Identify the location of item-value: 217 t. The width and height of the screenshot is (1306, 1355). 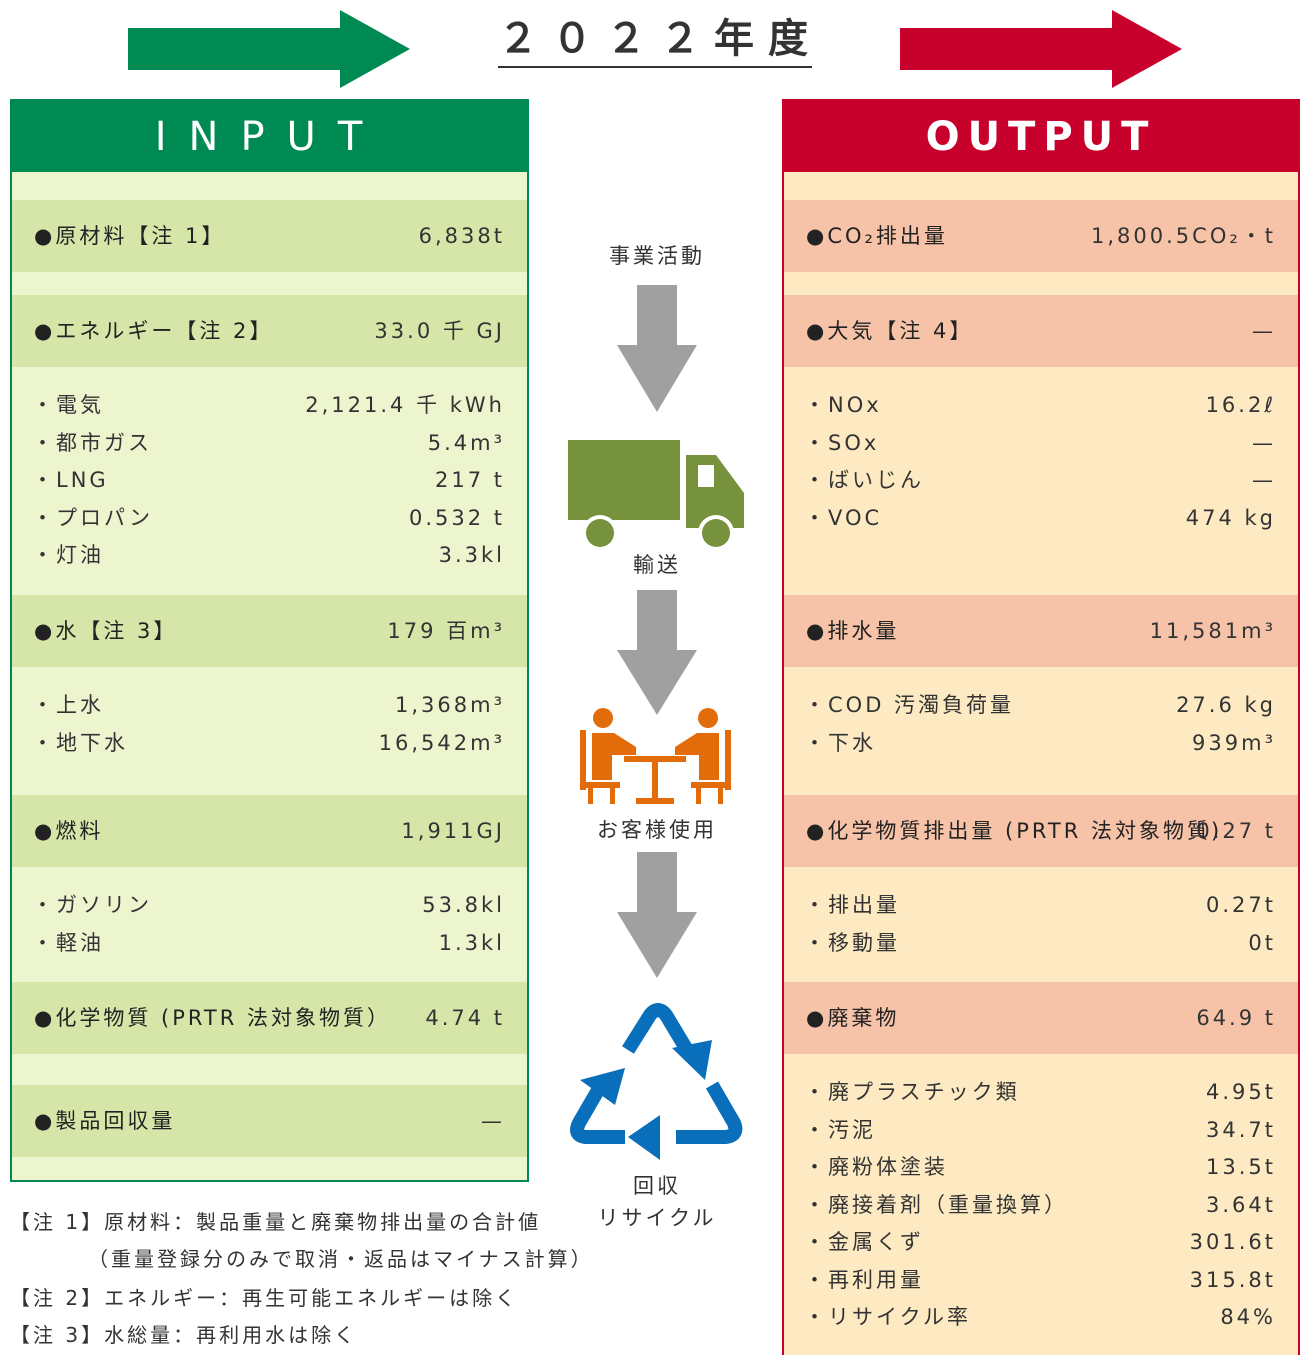
(470, 480).